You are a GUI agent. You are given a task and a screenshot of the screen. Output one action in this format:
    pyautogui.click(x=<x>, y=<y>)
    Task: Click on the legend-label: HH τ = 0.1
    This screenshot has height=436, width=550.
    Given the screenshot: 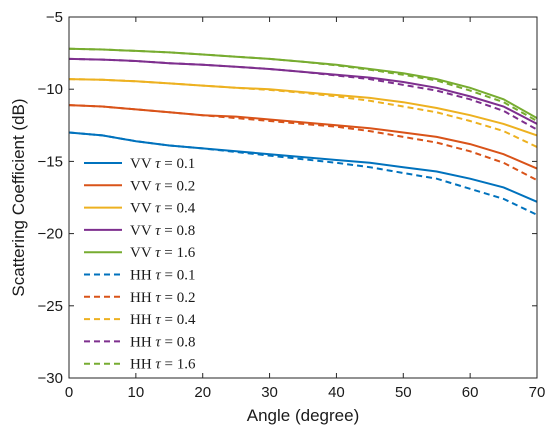 What is the action you would take?
    pyautogui.click(x=163, y=276)
    